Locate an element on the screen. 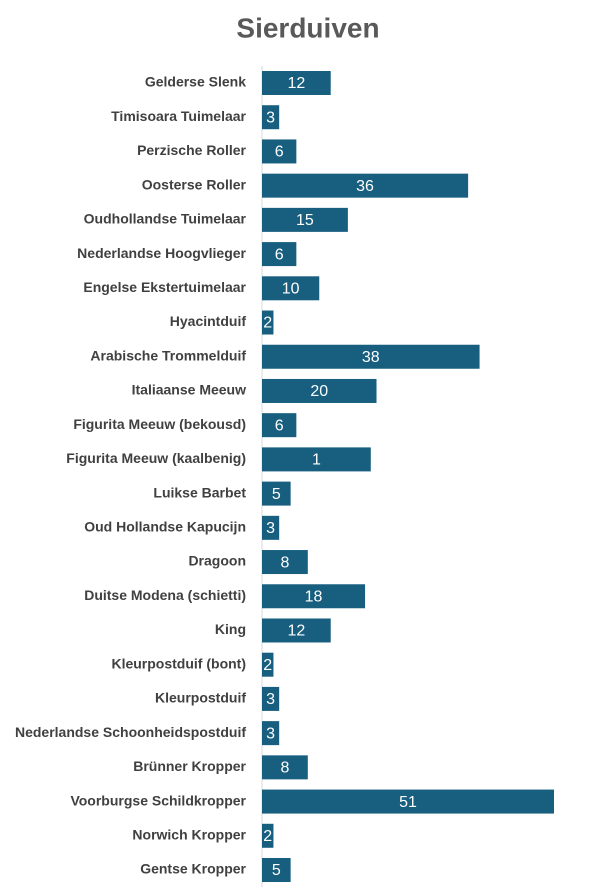  y-tick-label: Gelderse Slenk is located at coordinates (195, 82).